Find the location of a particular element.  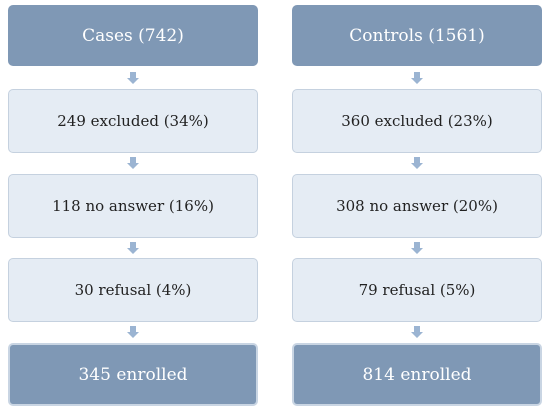

controls-excluded-box: 360 excluded (23%) is located at coordinates (417, 121).